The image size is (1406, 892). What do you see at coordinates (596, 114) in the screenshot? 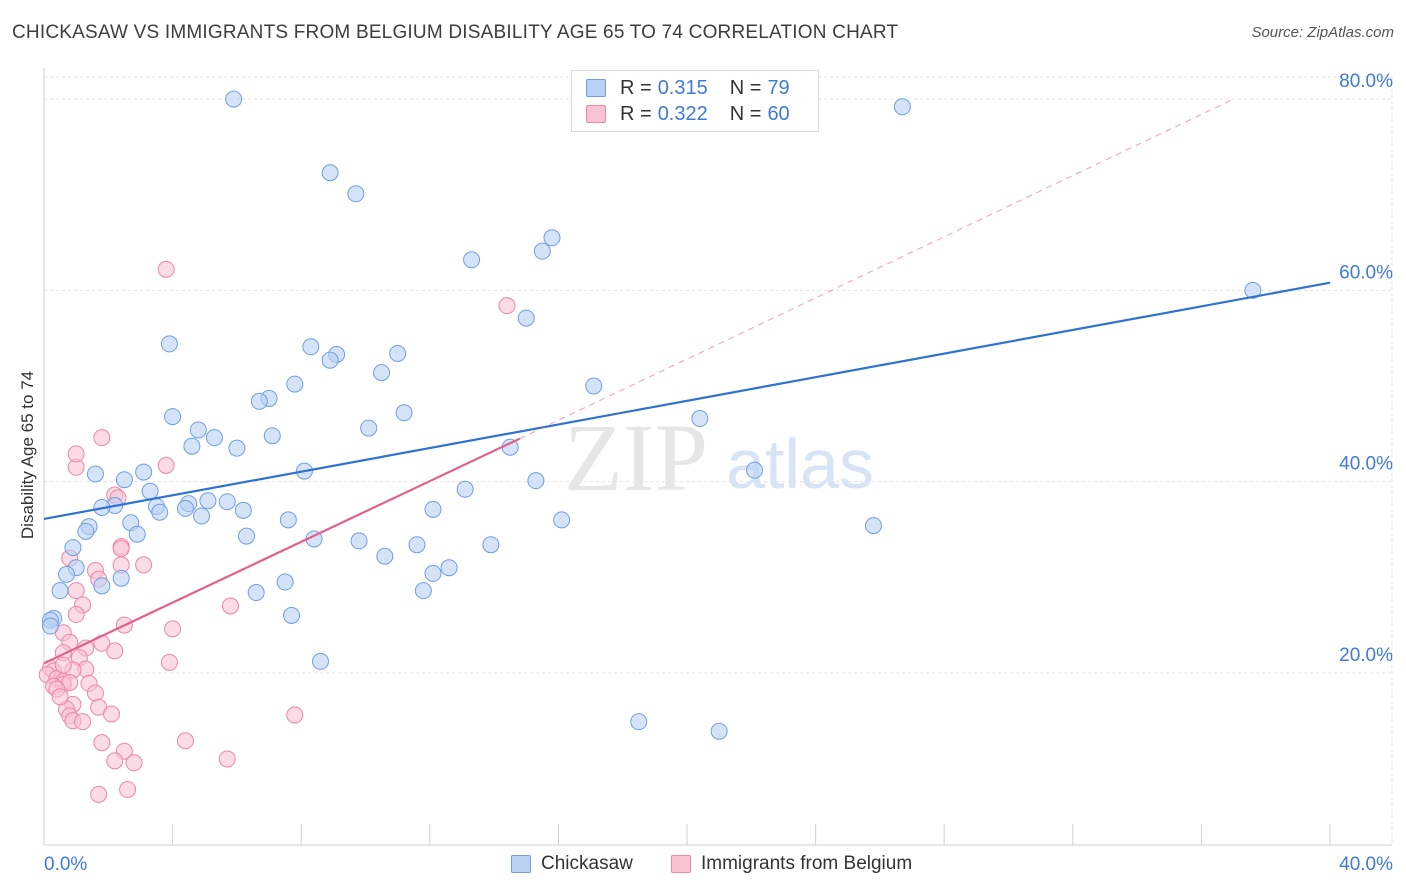
I see `legend-swatch-pink` at bounding box center [596, 114].